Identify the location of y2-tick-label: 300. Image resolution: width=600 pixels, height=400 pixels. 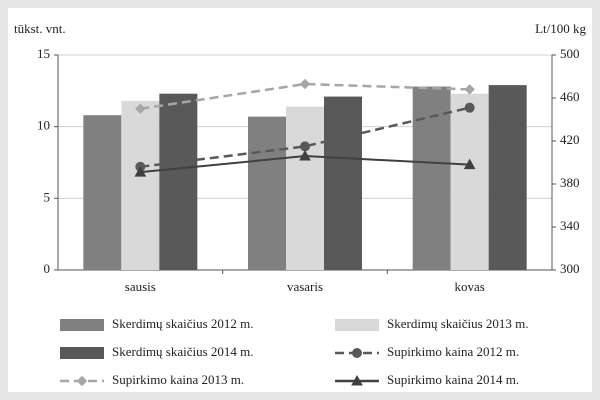
(570, 268).